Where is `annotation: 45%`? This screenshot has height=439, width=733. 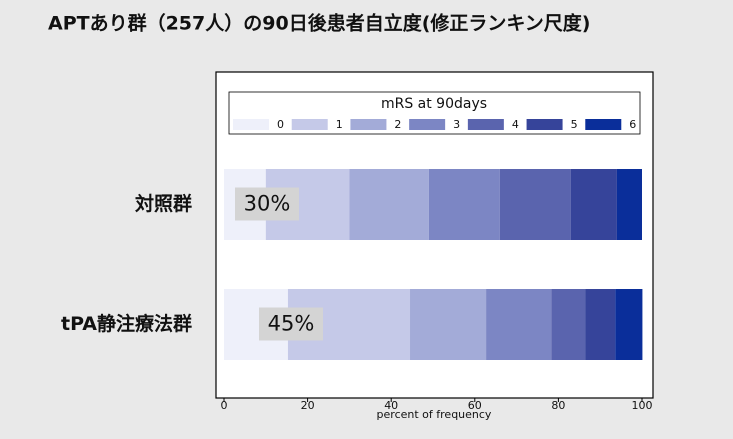
annotation: 45% is located at coordinates (291, 324).